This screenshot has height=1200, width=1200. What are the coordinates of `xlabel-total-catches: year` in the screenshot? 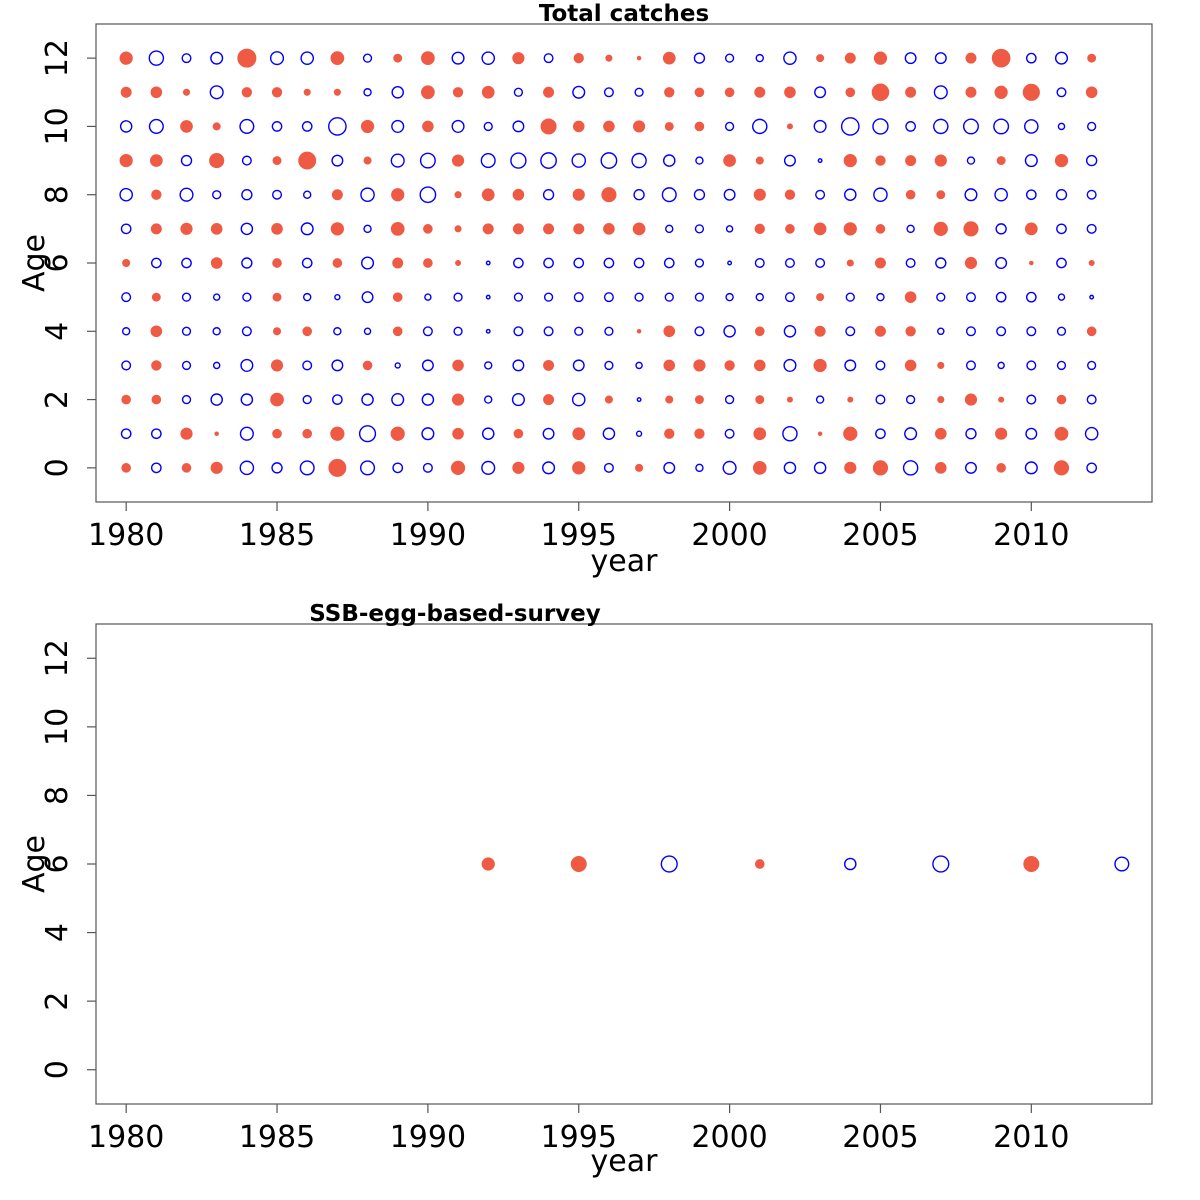 It's located at (625, 561).